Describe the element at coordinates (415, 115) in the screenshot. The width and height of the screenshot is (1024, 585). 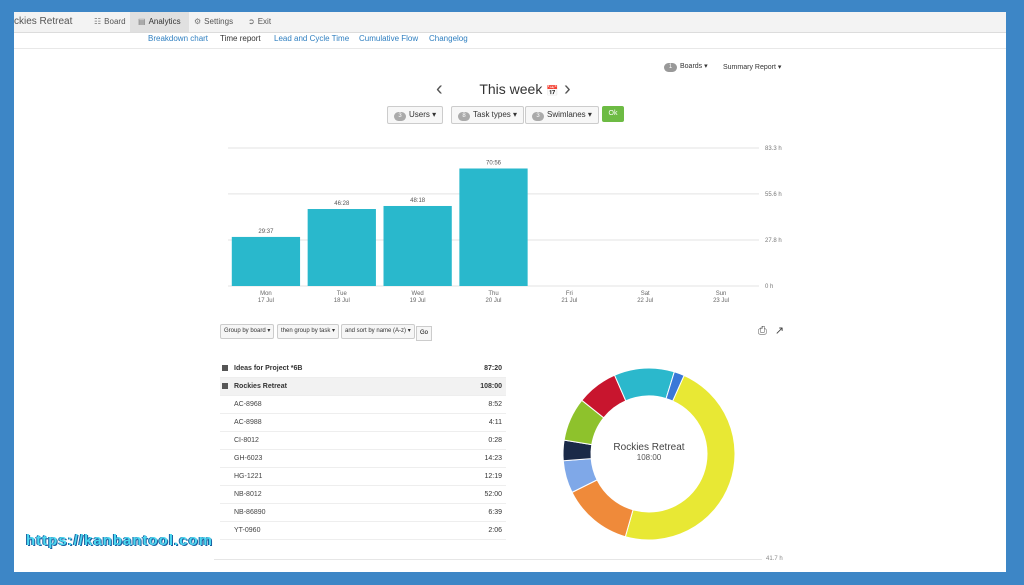
I see `users-filter: 3 Users ▾` at that location.